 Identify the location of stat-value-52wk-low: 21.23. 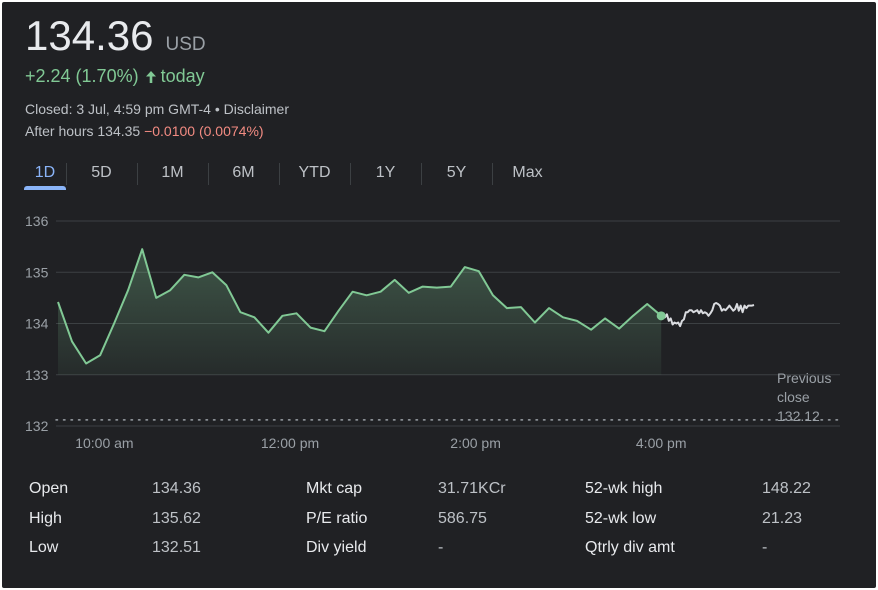
(782, 518).